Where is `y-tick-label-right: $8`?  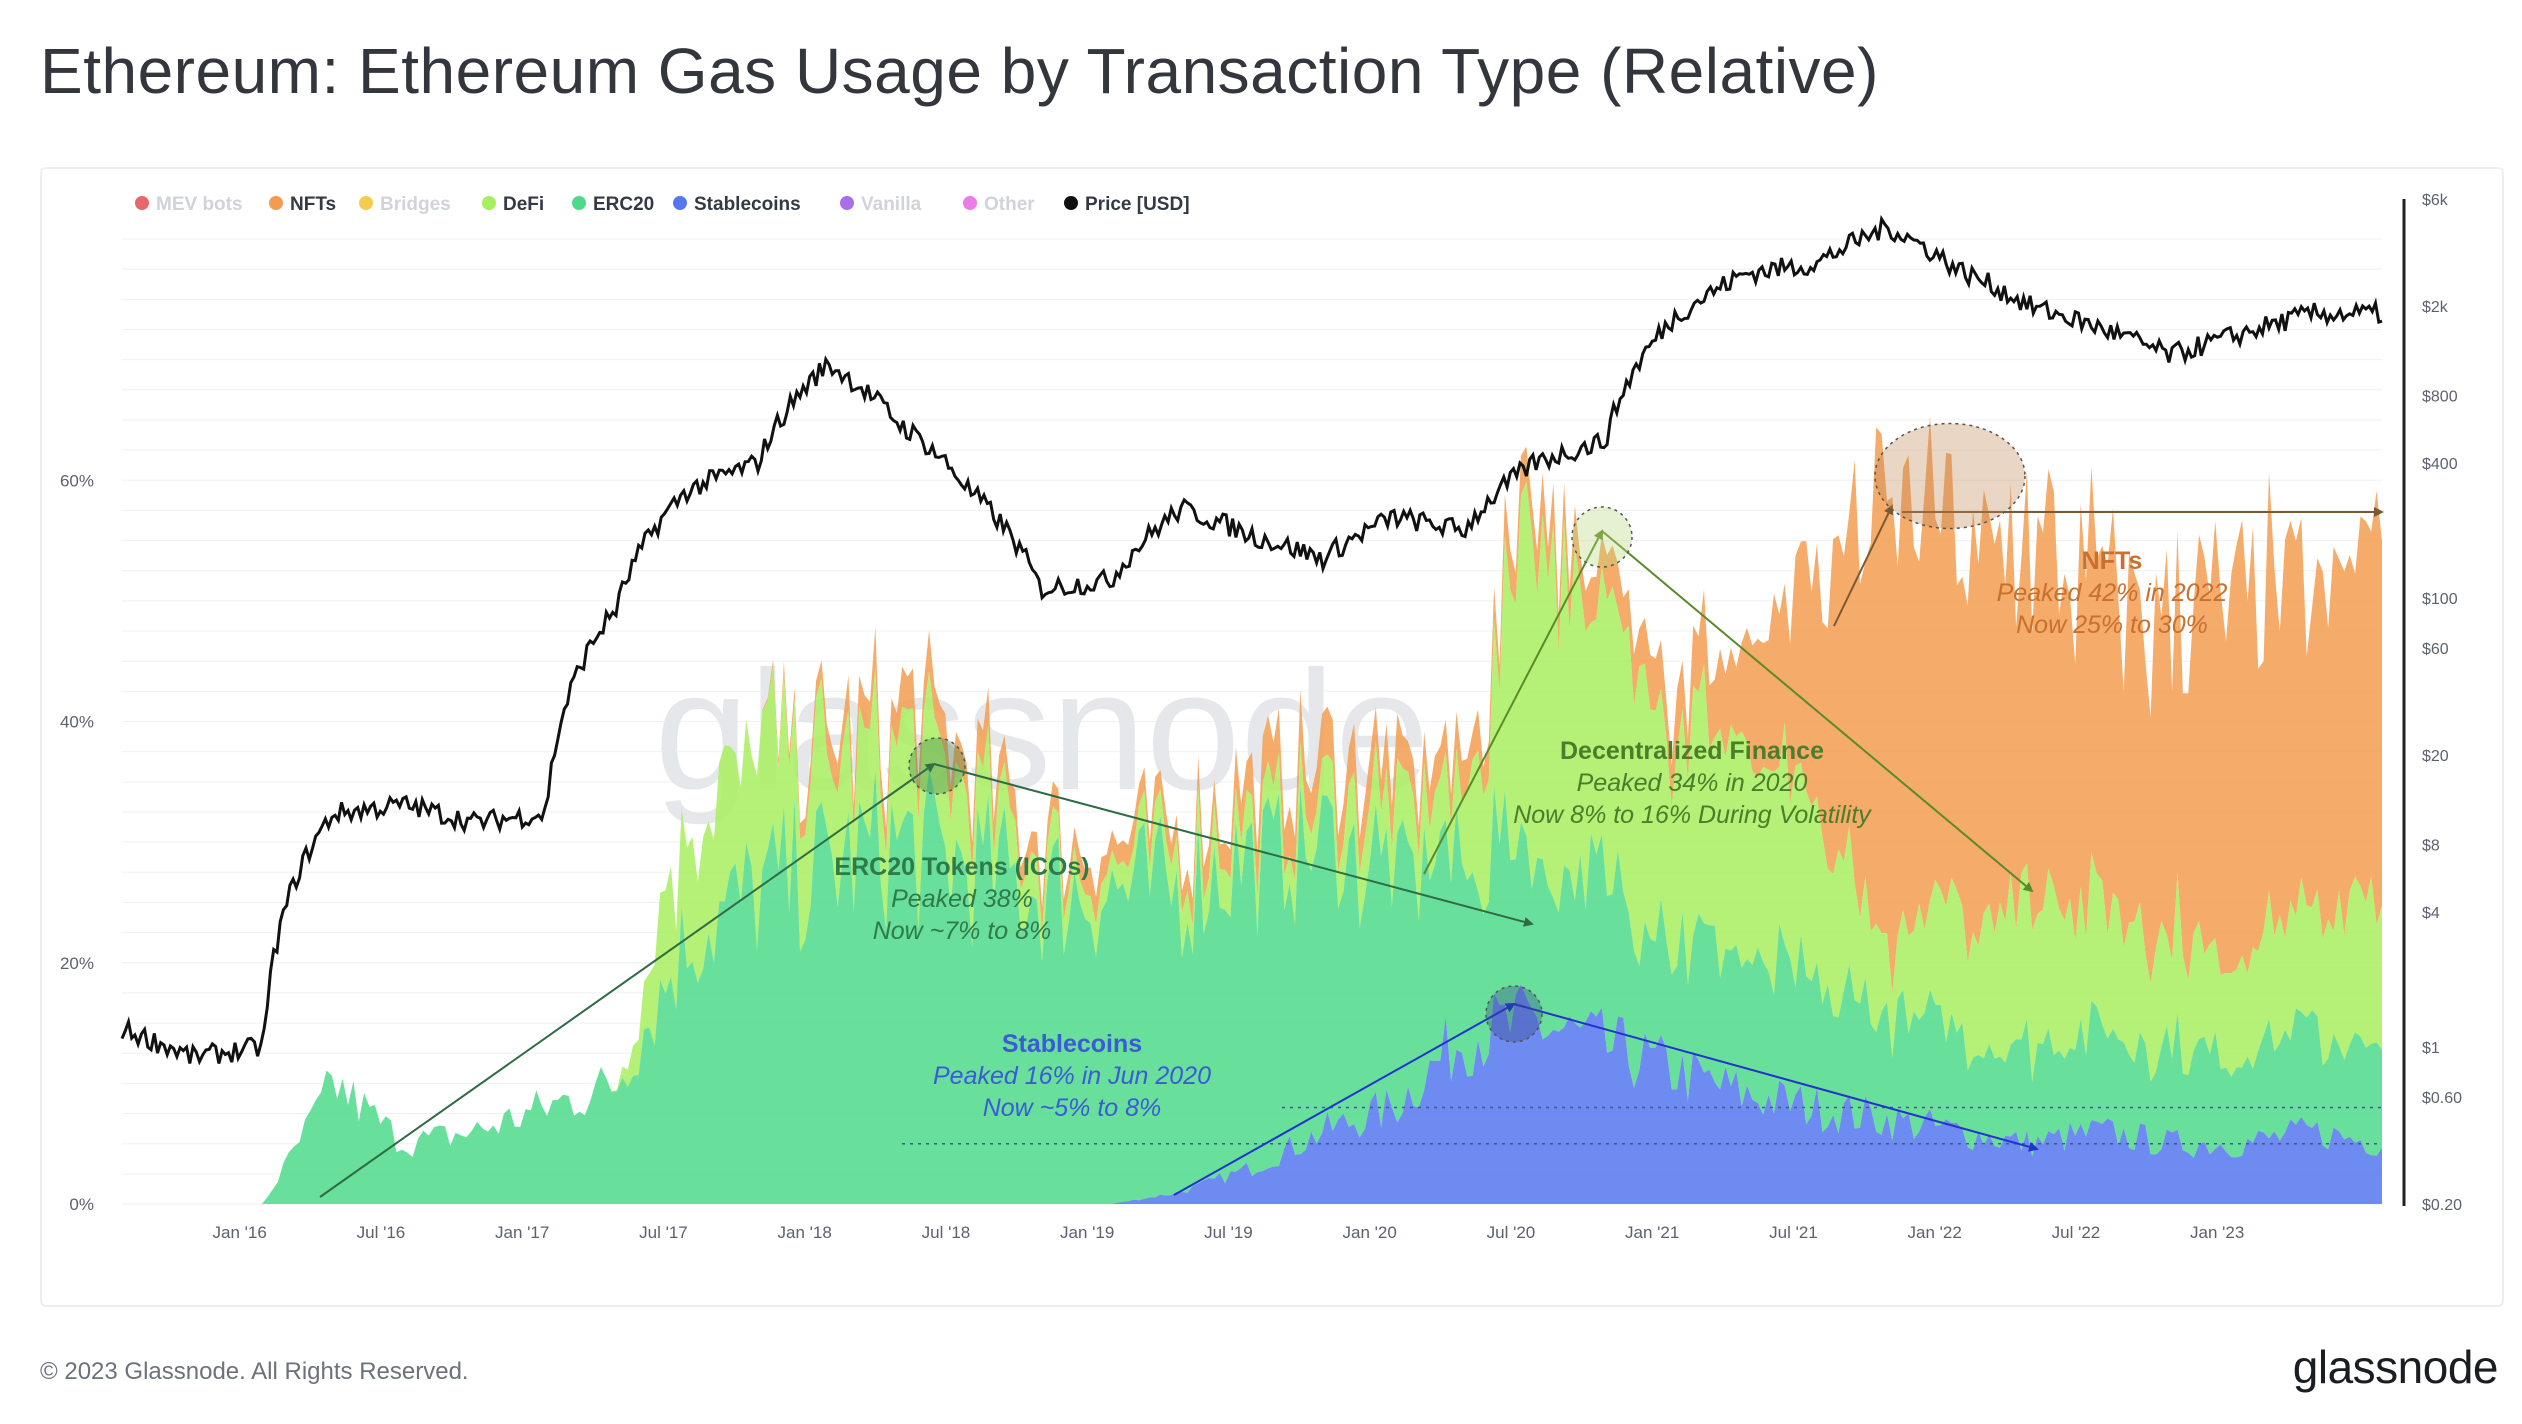 y-tick-label-right: $8 is located at coordinates (2431, 845).